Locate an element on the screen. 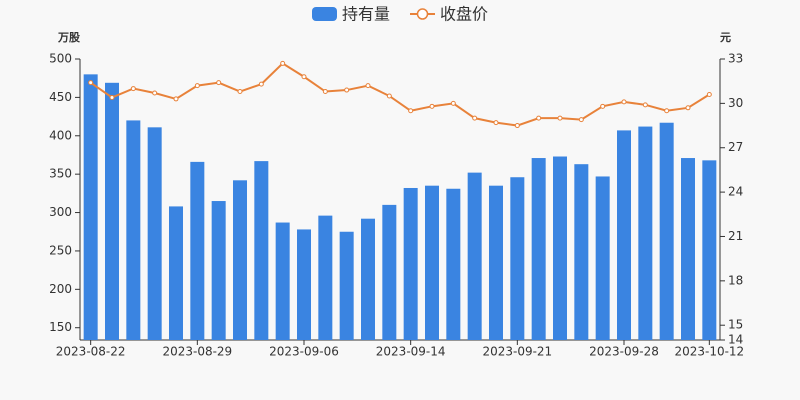 The image size is (800, 400). y2-axis-title: 元 is located at coordinates (725, 37).